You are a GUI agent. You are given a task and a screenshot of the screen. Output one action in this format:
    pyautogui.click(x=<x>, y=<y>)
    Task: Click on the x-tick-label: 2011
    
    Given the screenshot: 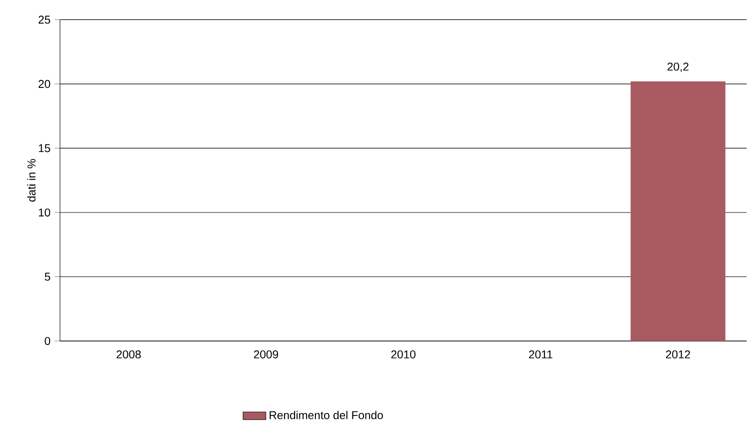 What is the action you would take?
    pyautogui.click(x=540, y=354)
    